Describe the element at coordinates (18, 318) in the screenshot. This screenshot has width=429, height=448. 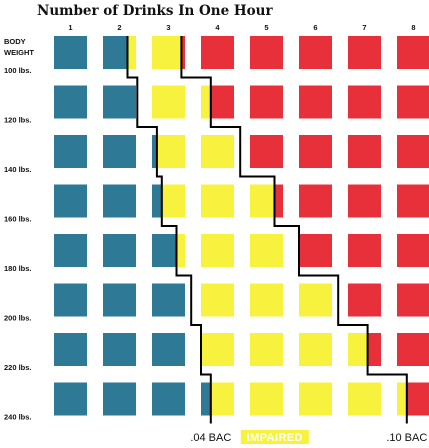
I see `row-label: 200 lbs.` at that location.